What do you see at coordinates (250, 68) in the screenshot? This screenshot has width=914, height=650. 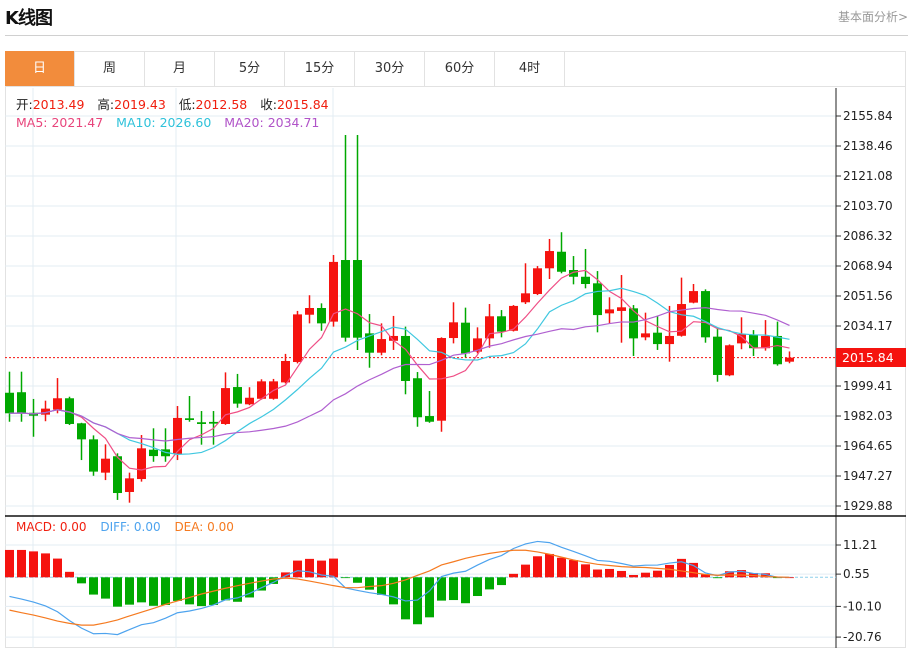 I see `tab-5min: 5分` at bounding box center [250, 68].